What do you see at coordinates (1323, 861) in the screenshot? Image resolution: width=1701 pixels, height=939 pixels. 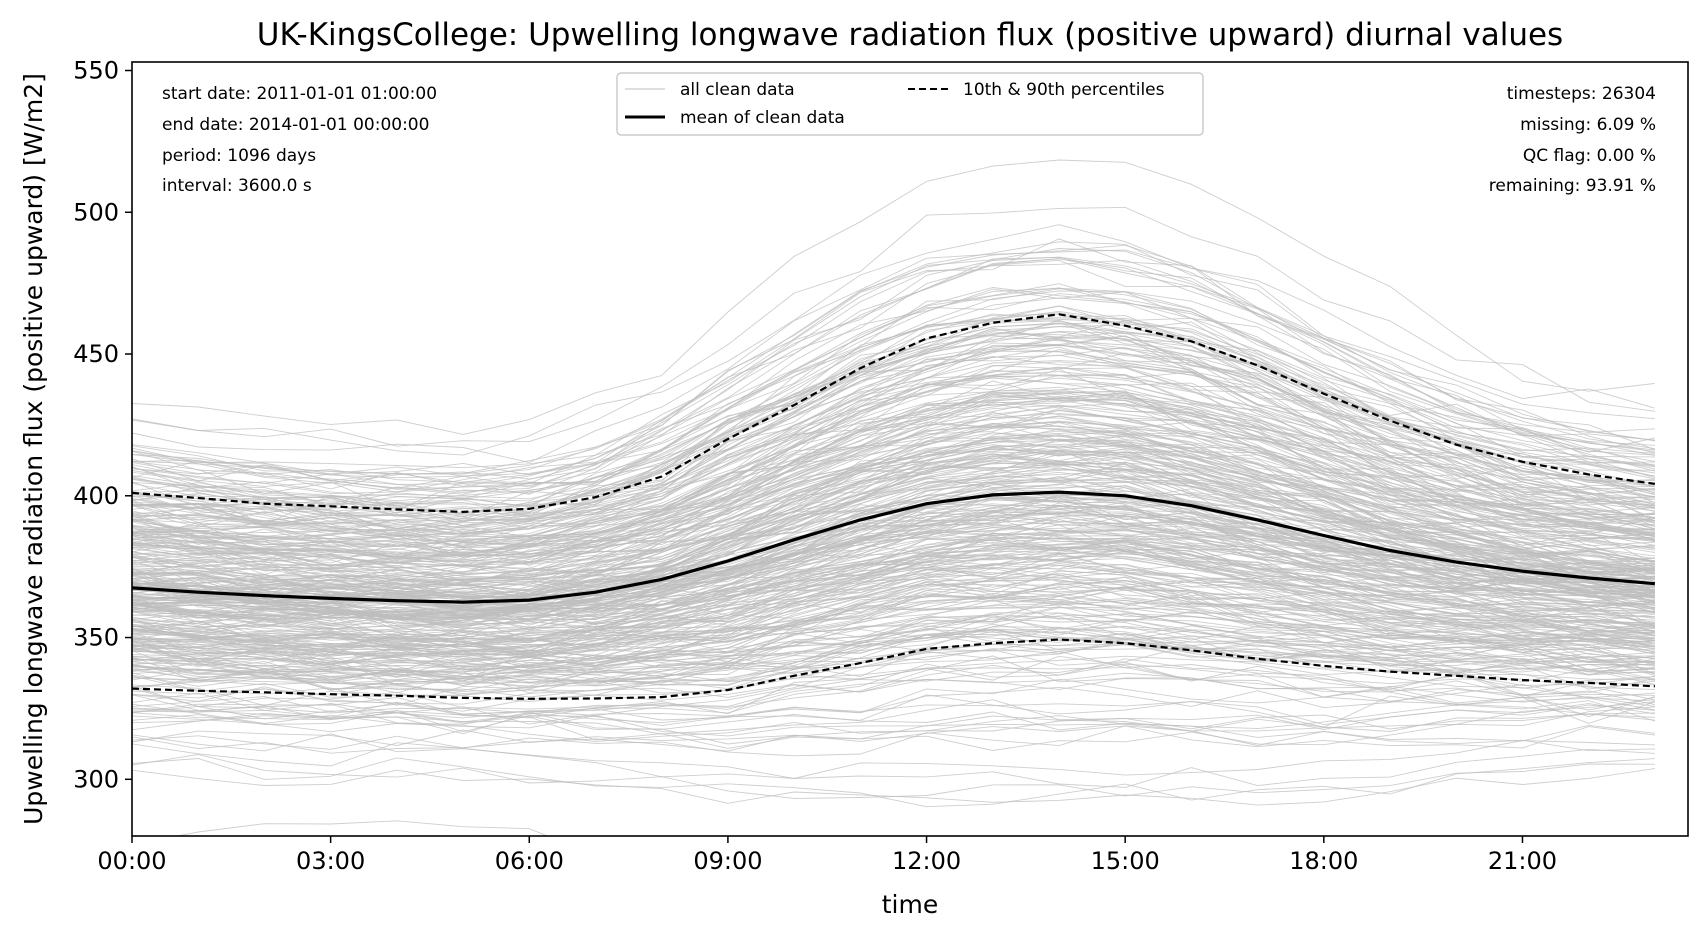 I see `x-tick-label: 18:00` at bounding box center [1323, 861].